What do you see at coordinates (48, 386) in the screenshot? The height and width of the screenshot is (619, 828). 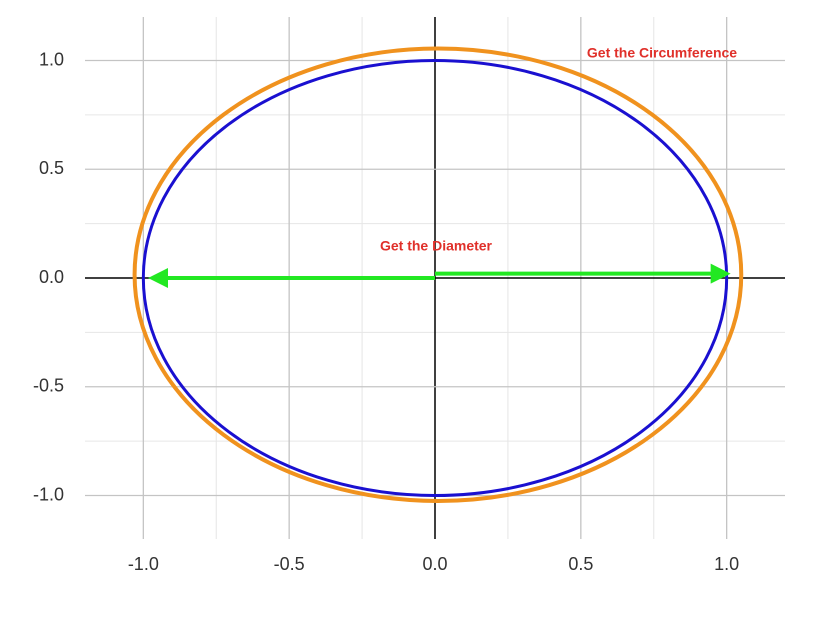 I see `y-tick-label: -0.5` at bounding box center [48, 386].